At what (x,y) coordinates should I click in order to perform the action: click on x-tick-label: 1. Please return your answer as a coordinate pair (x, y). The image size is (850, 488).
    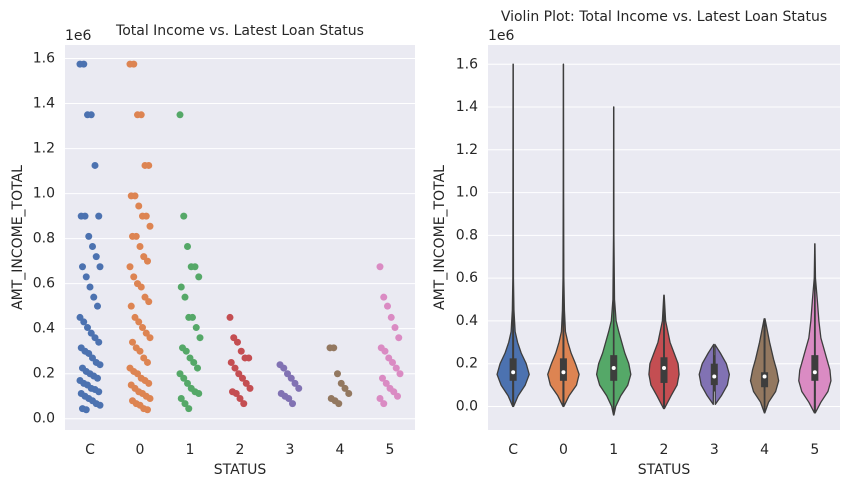
    Looking at the image, I should click on (613, 450).